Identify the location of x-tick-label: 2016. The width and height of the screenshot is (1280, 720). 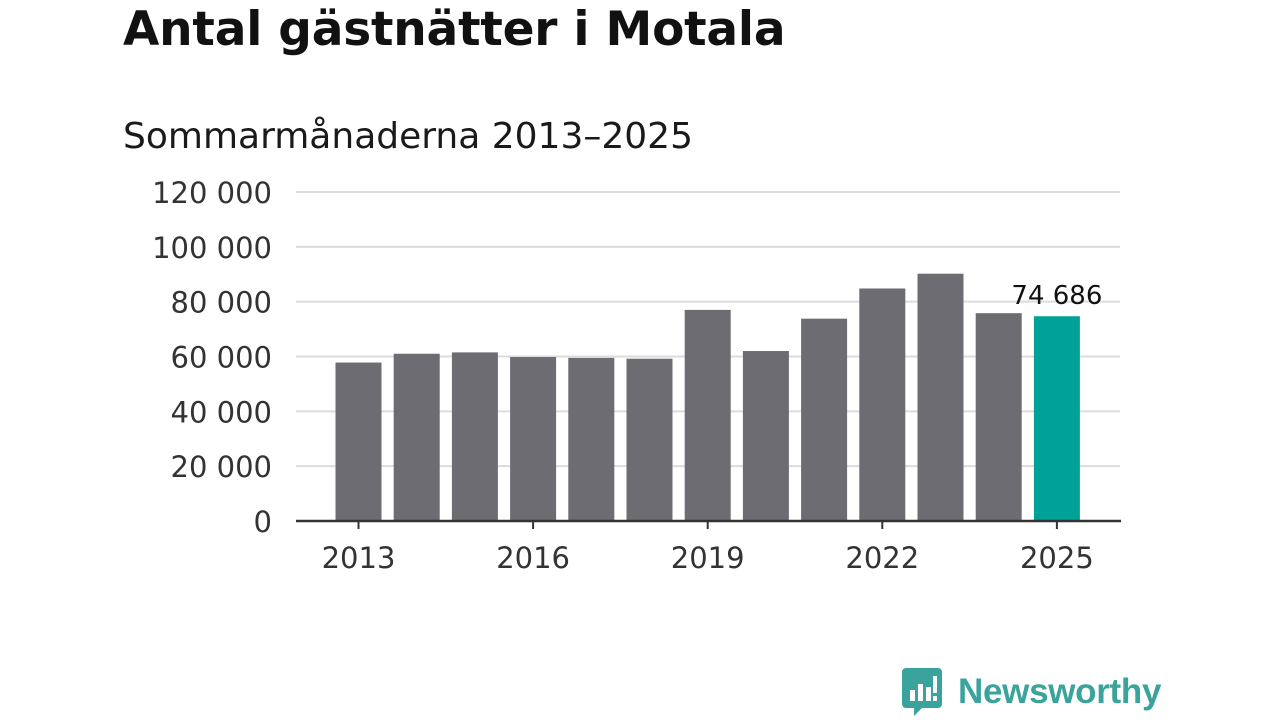
(533, 558).